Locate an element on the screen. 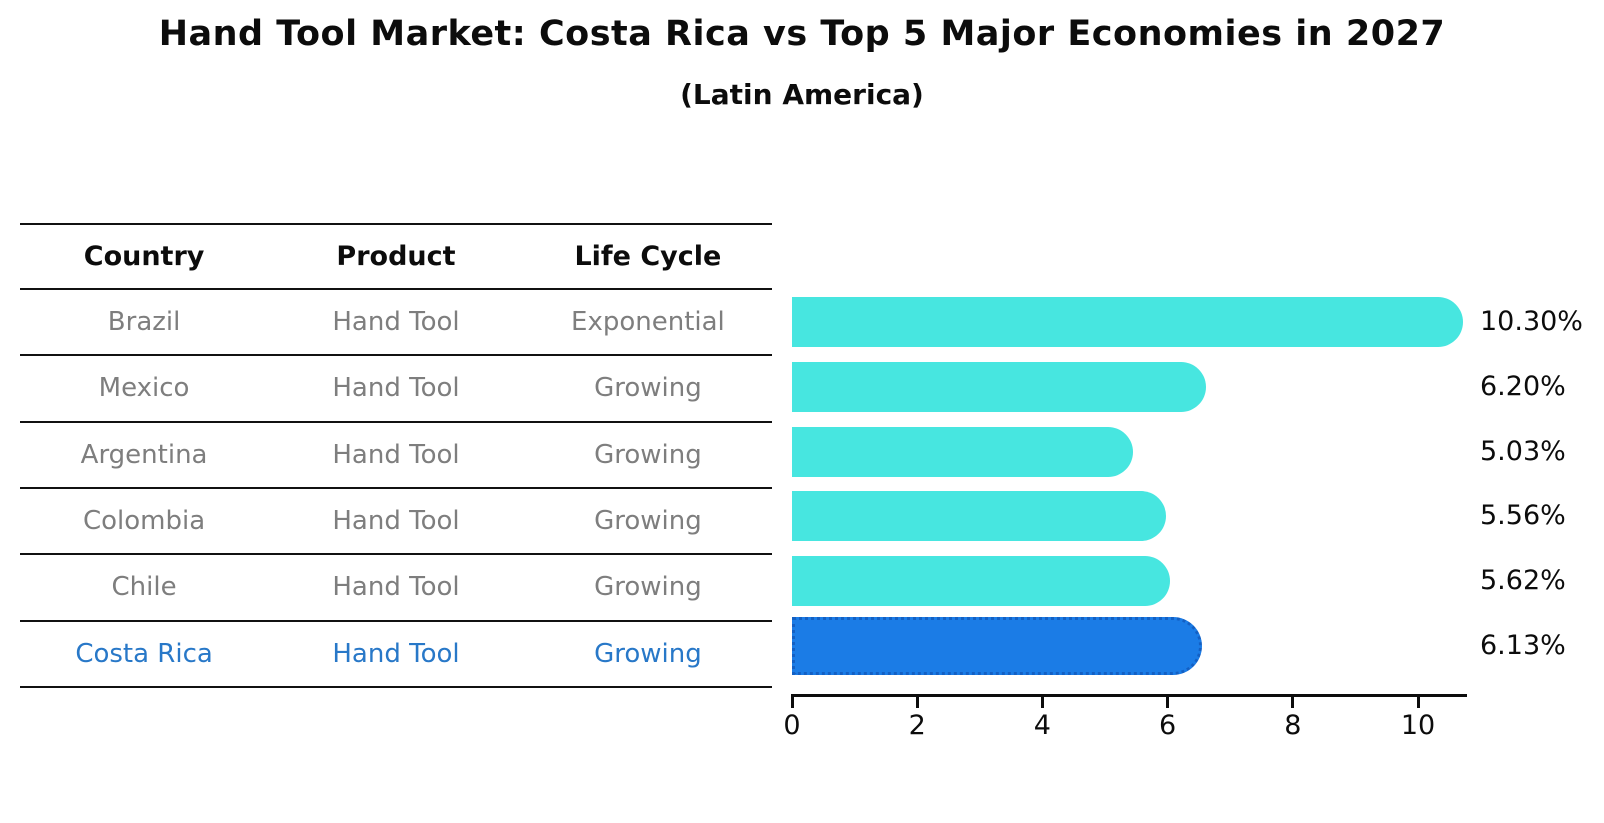  value-label-colombia: 5.56% is located at coordinates (1523, 516).